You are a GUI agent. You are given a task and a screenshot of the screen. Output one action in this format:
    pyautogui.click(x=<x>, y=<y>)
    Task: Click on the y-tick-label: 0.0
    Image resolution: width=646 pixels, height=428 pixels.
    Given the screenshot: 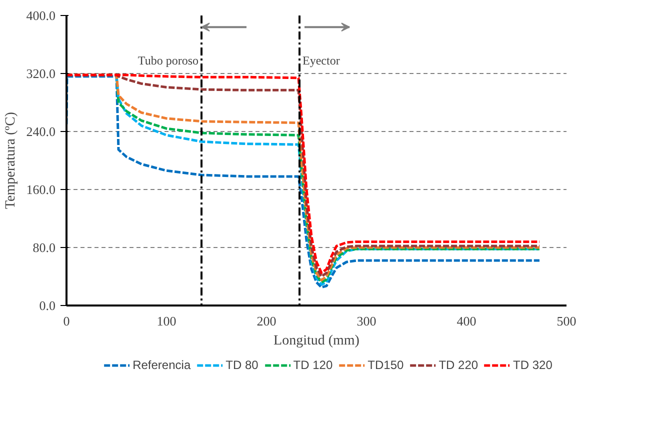 What is the action you would take?
    pyautogui.click(x=47, y=305)
    